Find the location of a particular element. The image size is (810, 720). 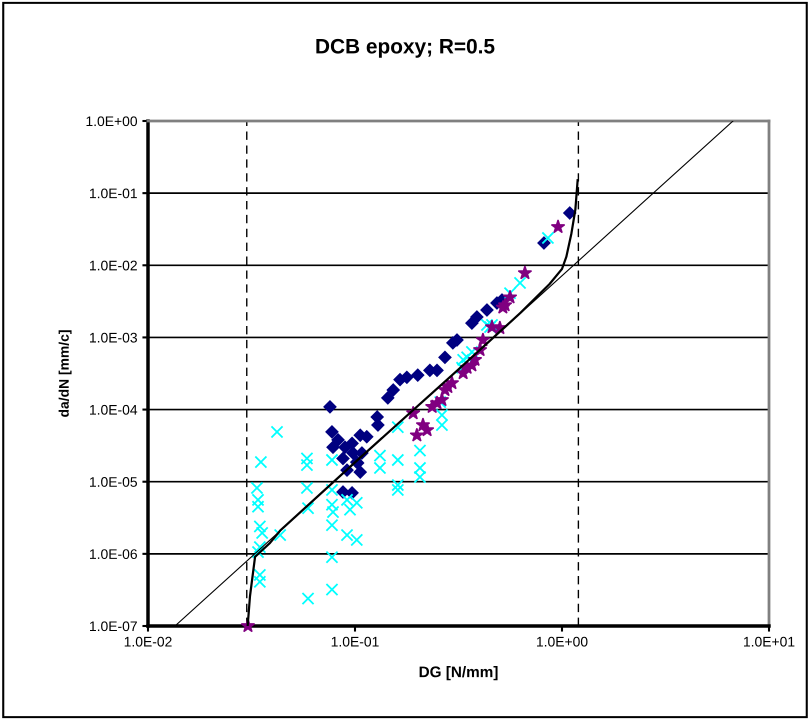

y-tick-label: 1.0E-01 is located at coordinates (113, 193).